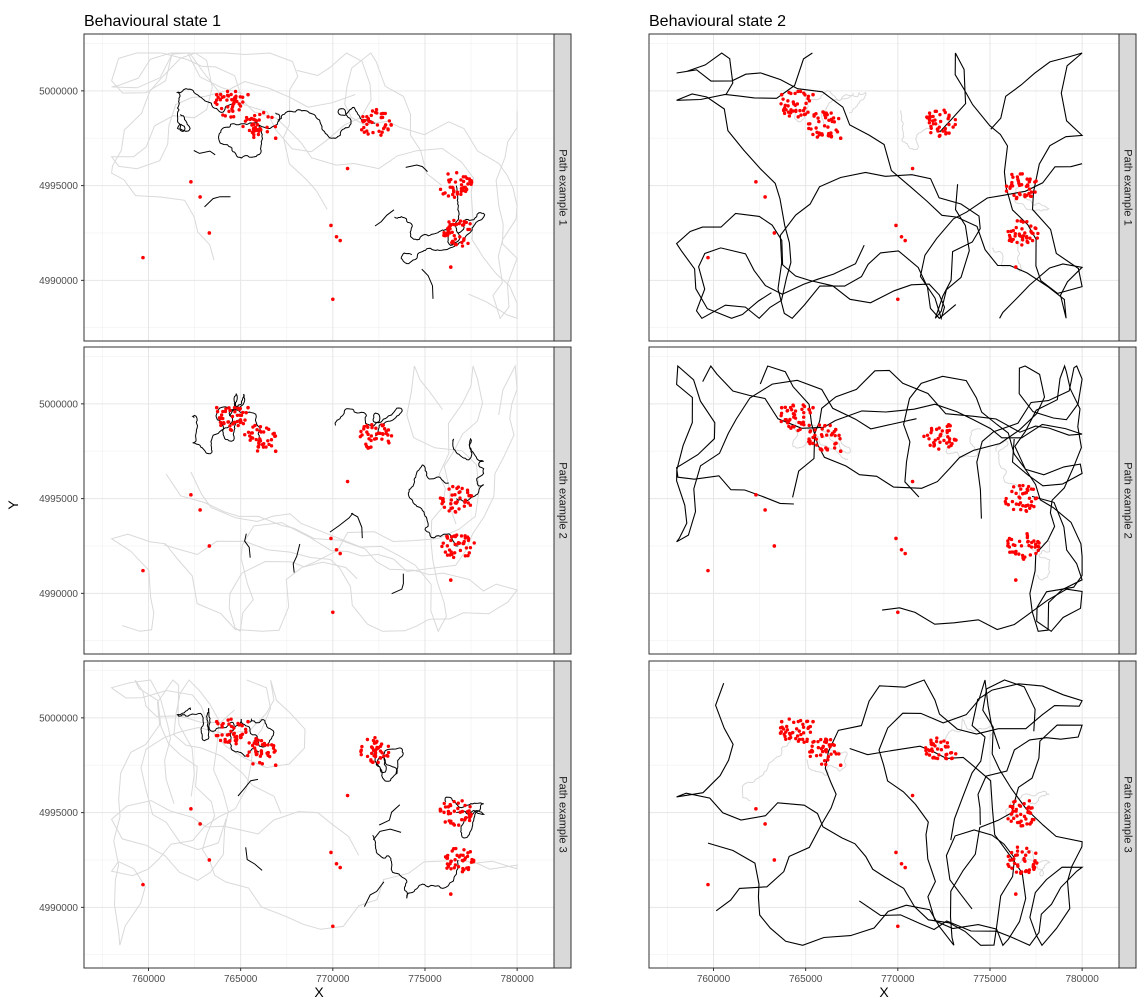 The width and height of the screenshot is (1139, 1002). I want to click on panel-background, so click(319, 814).